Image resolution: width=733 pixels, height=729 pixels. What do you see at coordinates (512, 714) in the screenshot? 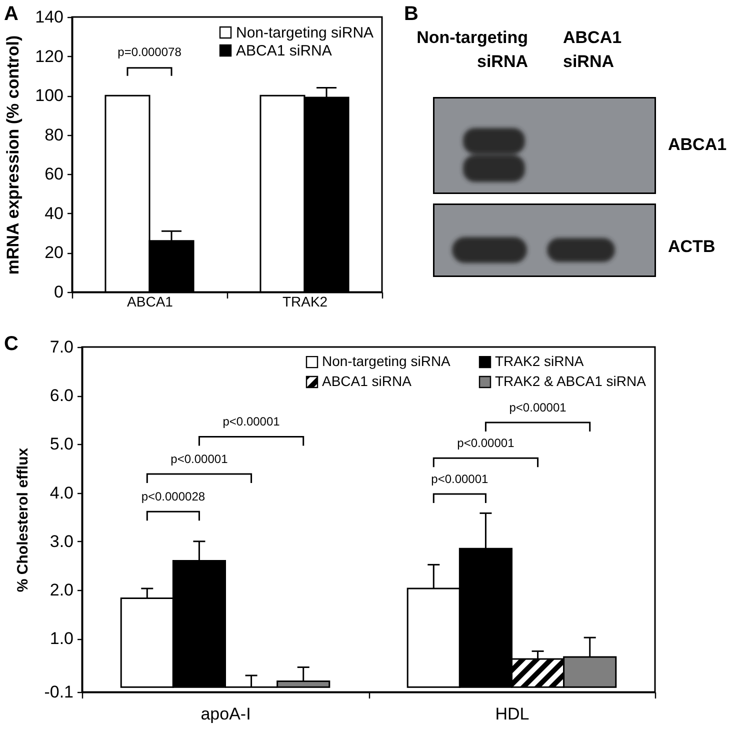
I see `x-tick-label: HDL` at bounding box center [512, 714].